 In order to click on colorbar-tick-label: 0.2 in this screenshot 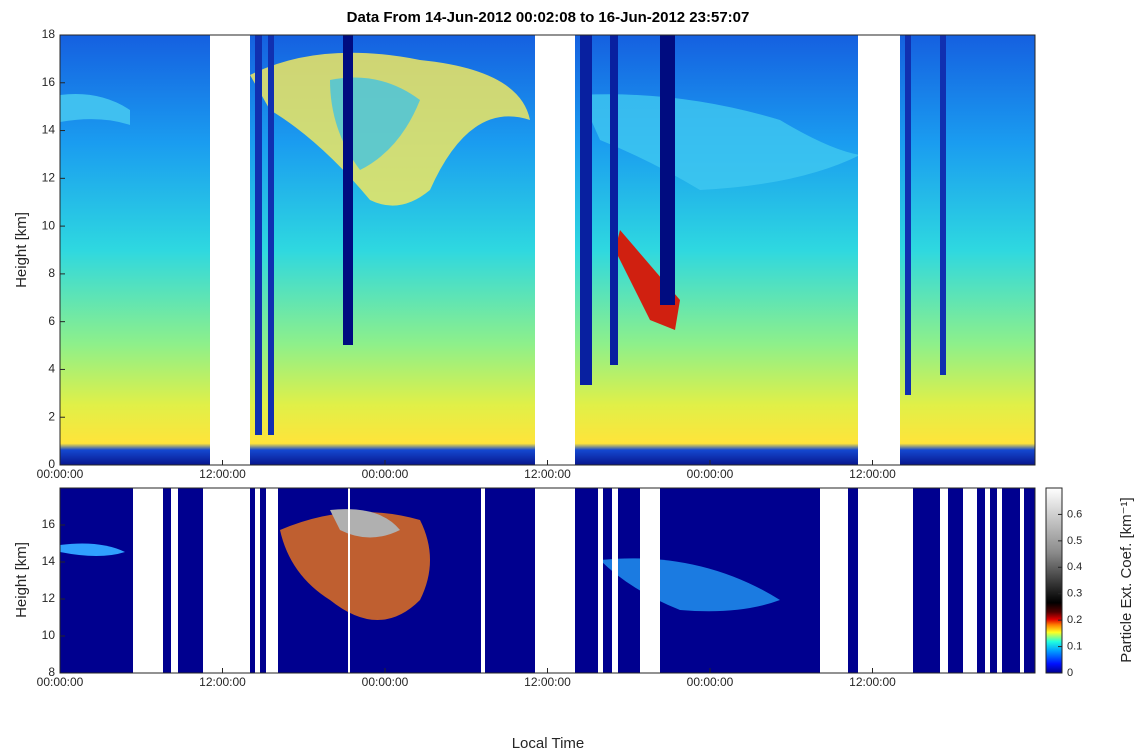, I will do `click(1074, 620)`.